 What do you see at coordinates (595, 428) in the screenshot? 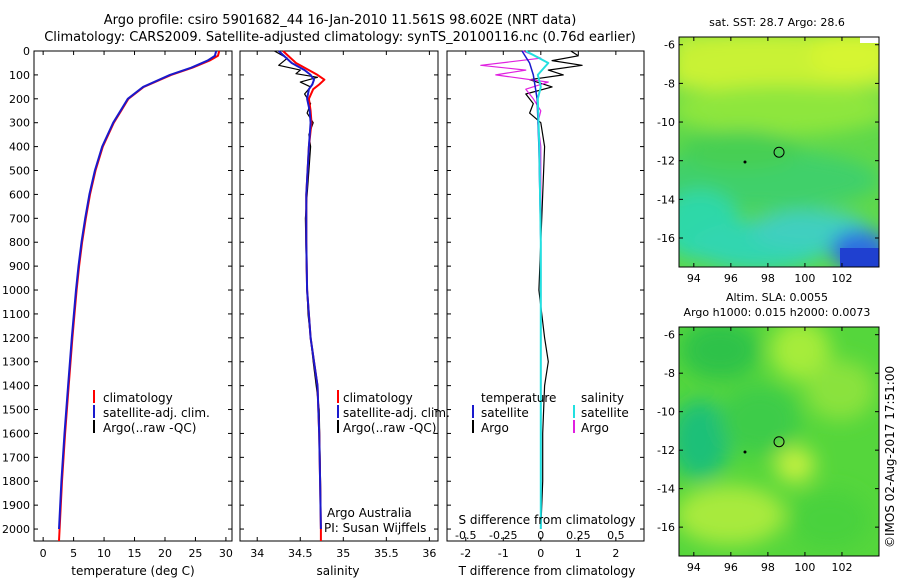
I see `legend-s-argo-label: Argo` at bounding box center [595, 428].